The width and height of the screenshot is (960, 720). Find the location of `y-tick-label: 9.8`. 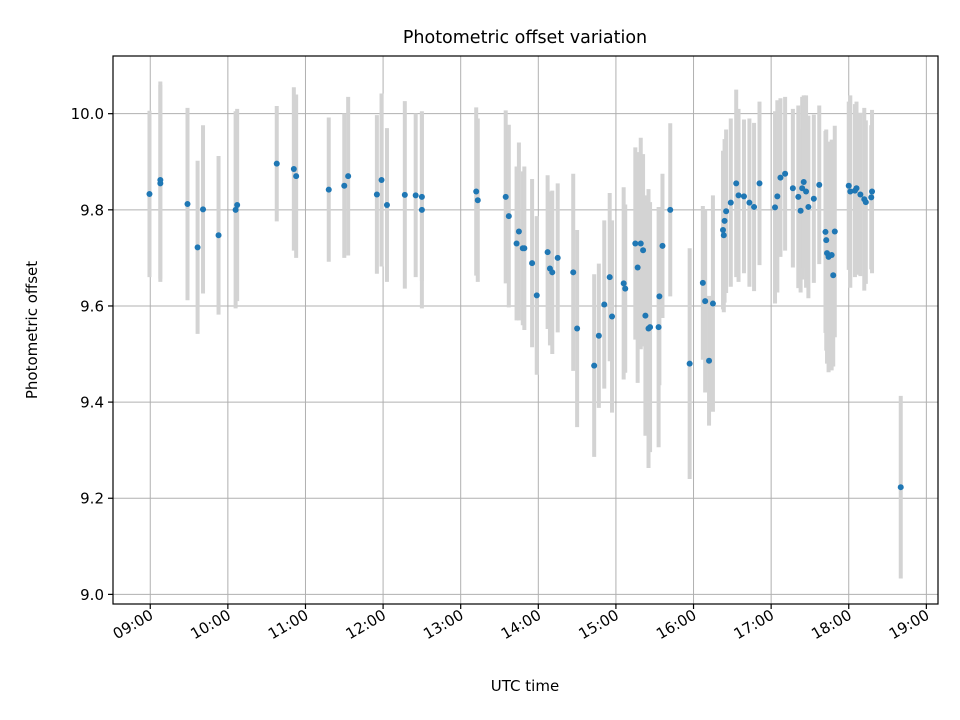

y-tick-label: 9.8 is located at coordinates (92, 210).